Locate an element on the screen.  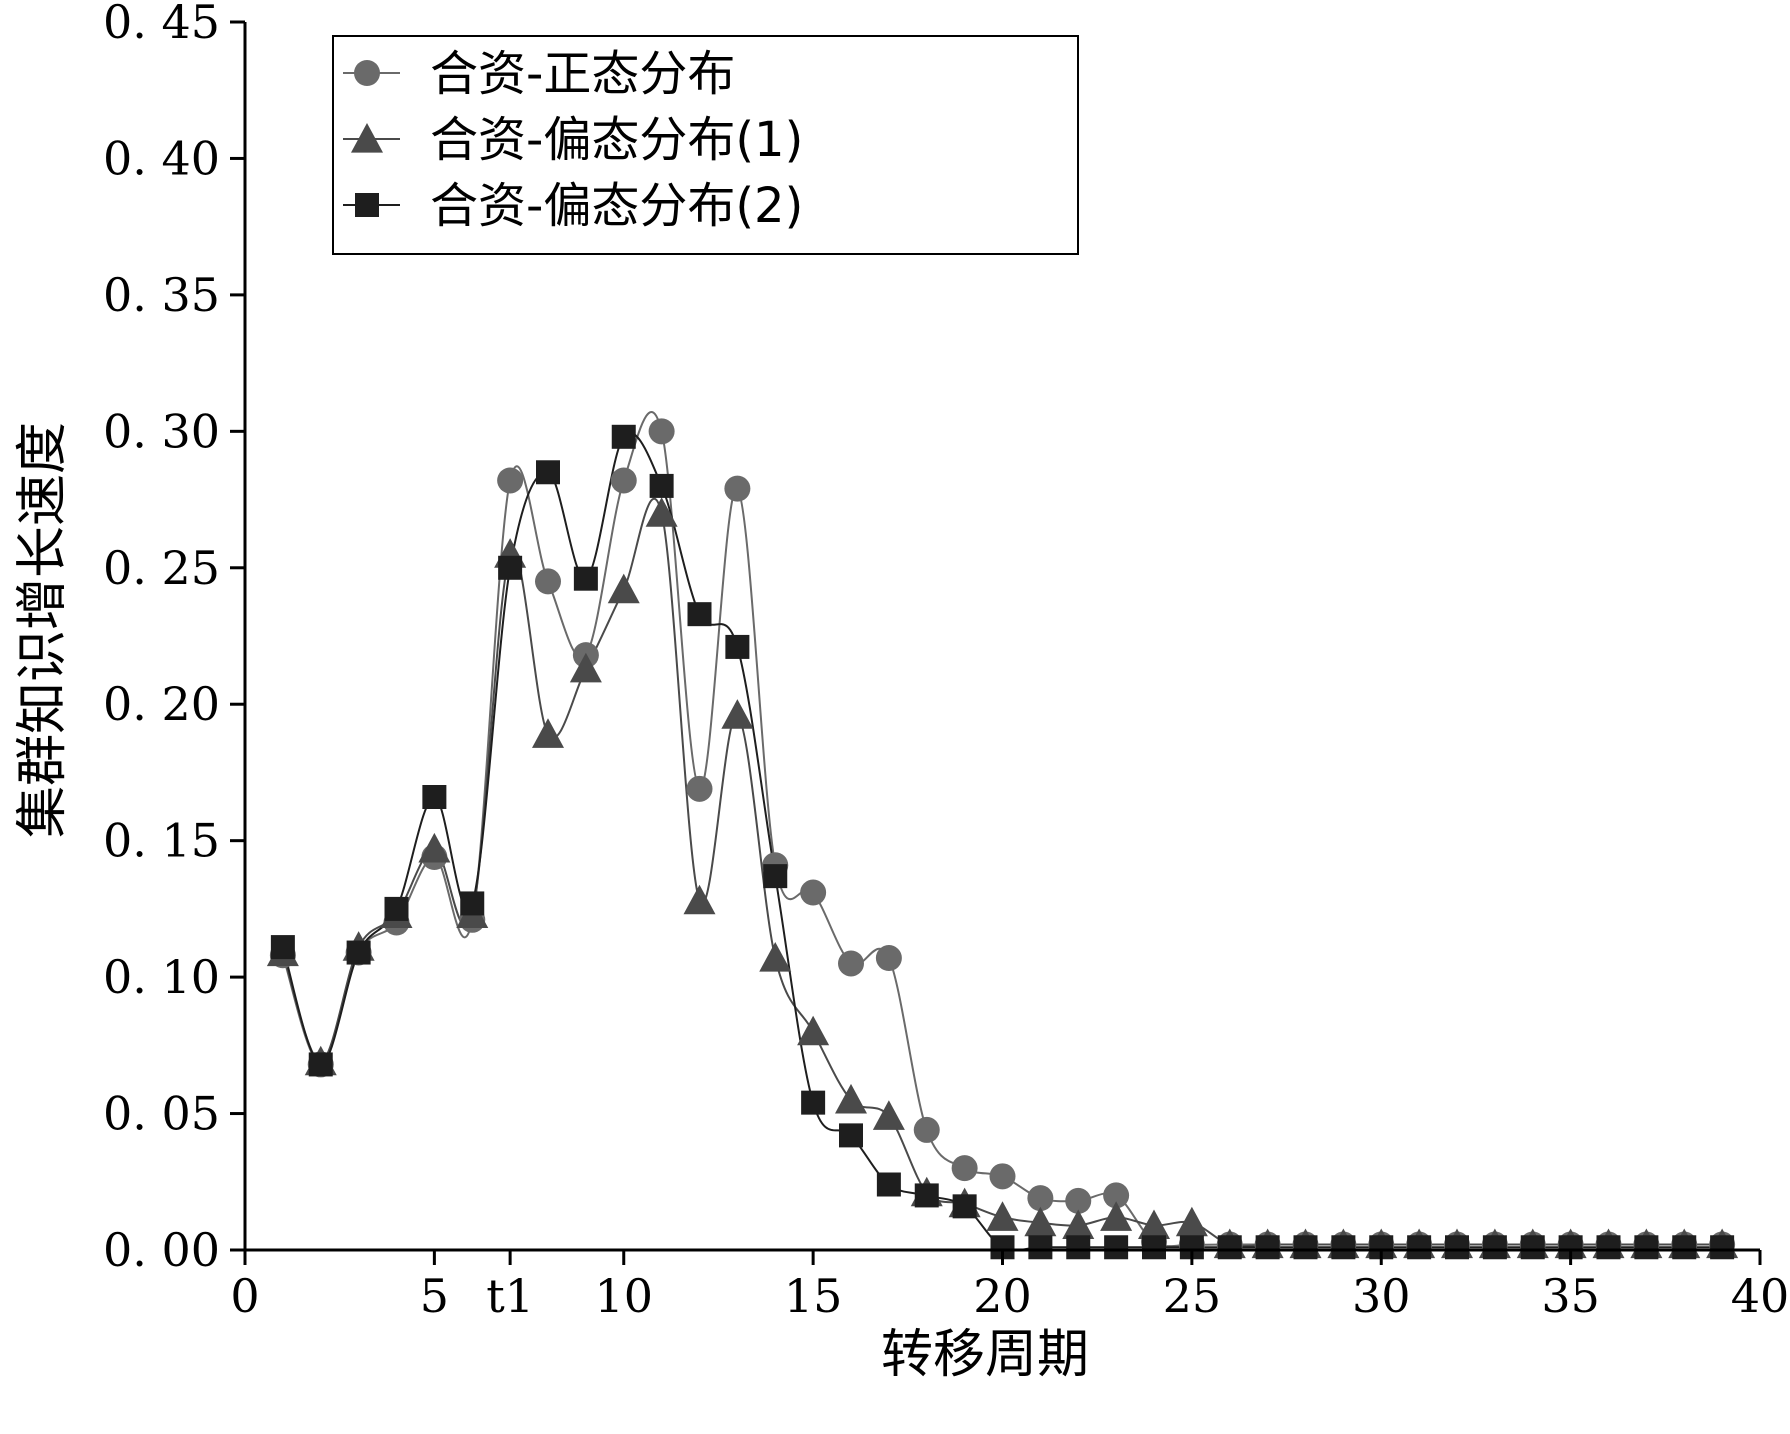
y-tick-label: 0. 35 is located at coordinates (161, 295).